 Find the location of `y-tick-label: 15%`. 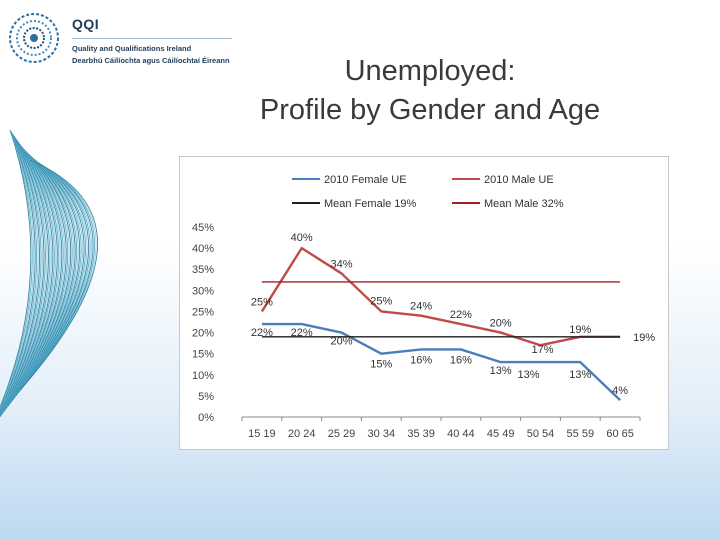

y-tick-label: 15% is located at coordinates (203, 355).